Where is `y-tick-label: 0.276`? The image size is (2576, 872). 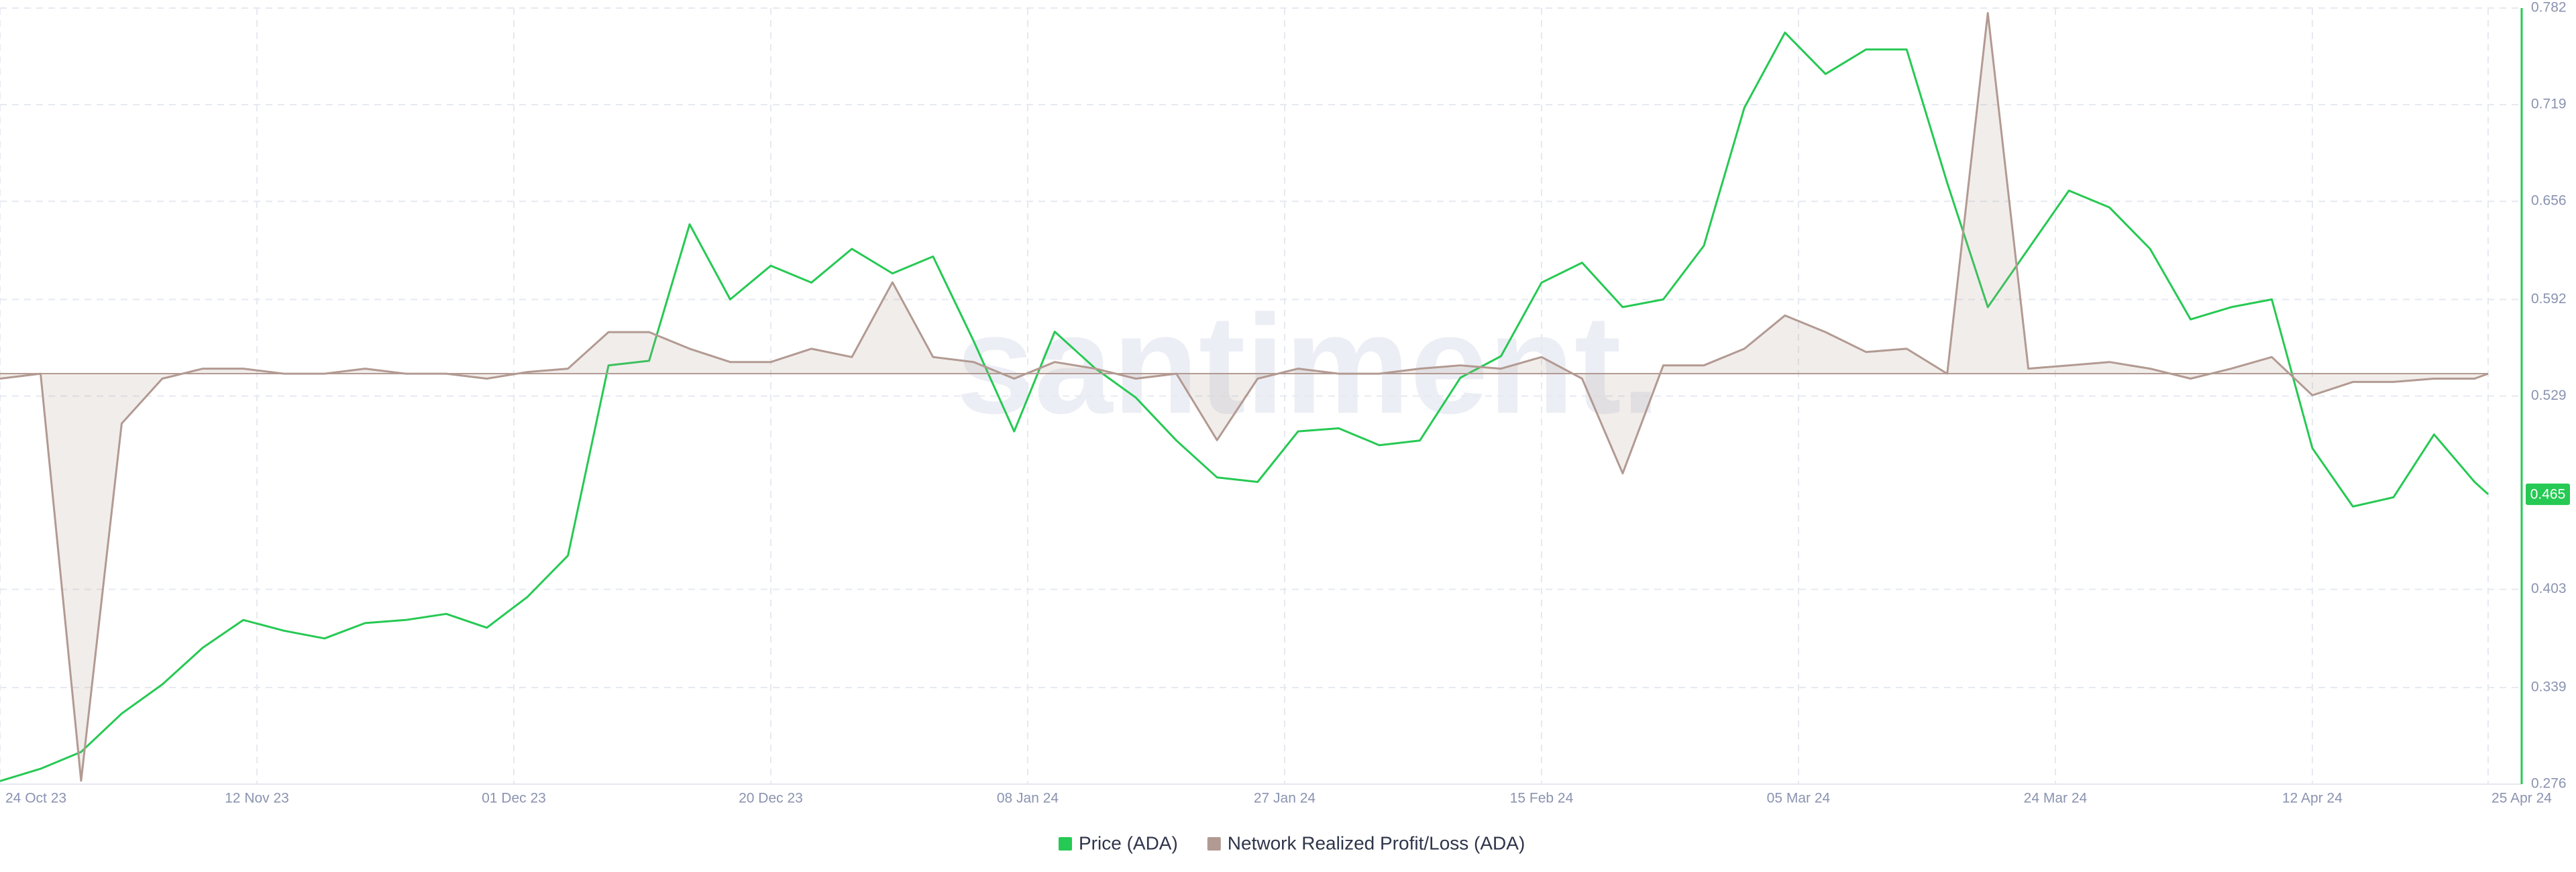
y-tick-label: 0.276 is located at coordinates (2549, 784).